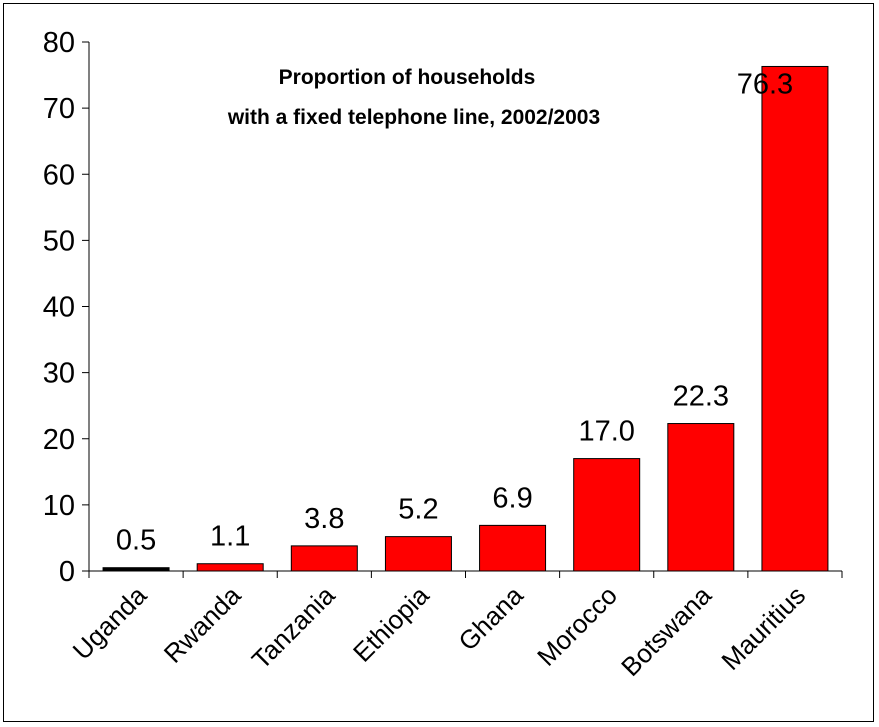 The height and width of the screenshot is (727, 879). Describe the element at coordinates (465, 574) in the screenshot. I see `x-axis` at that location.